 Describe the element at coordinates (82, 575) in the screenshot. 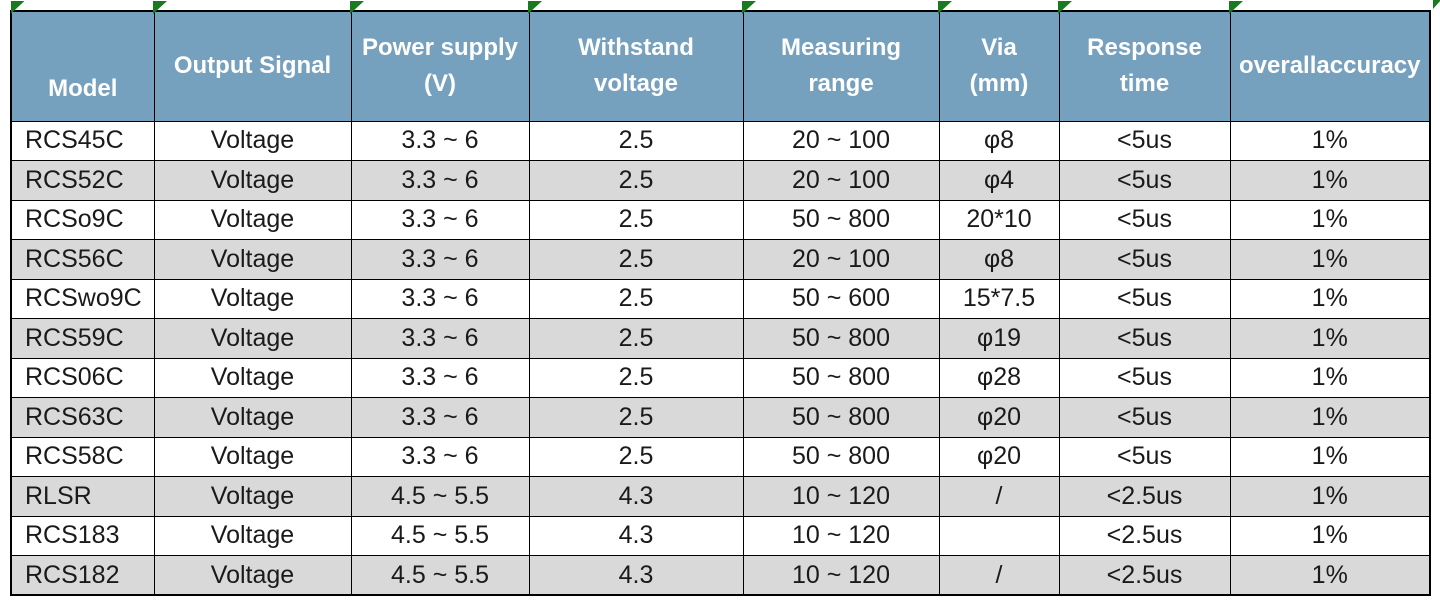

I see `cell-model: RCS182` at that location.